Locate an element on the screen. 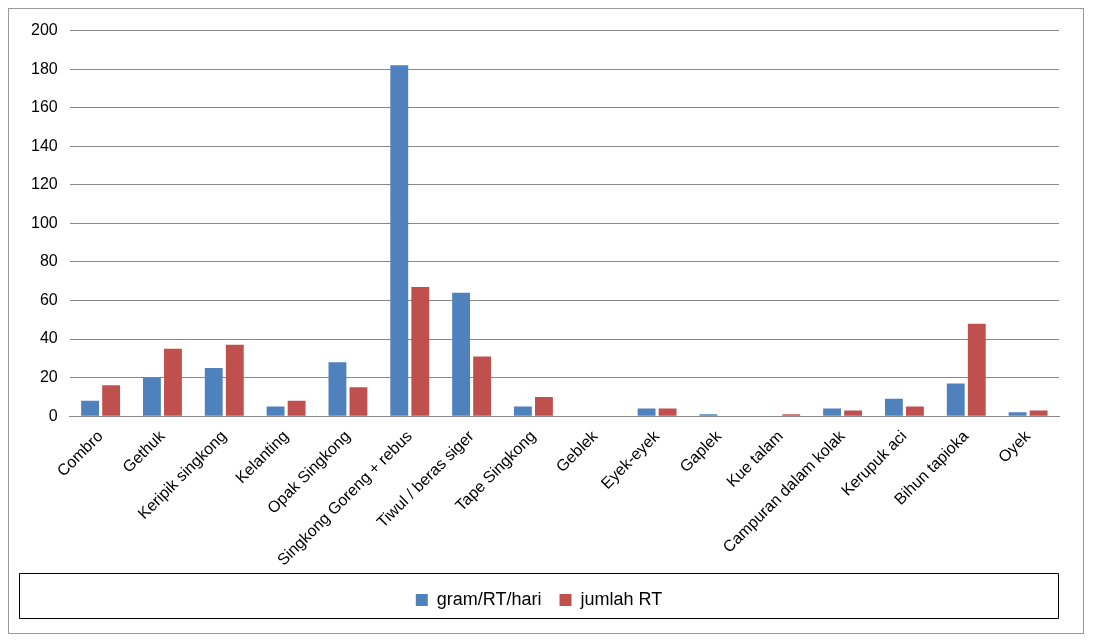 The width and height of the screenshot is (1094, 644). legend-label: jumlah RT is located at coordinates (621, 598).